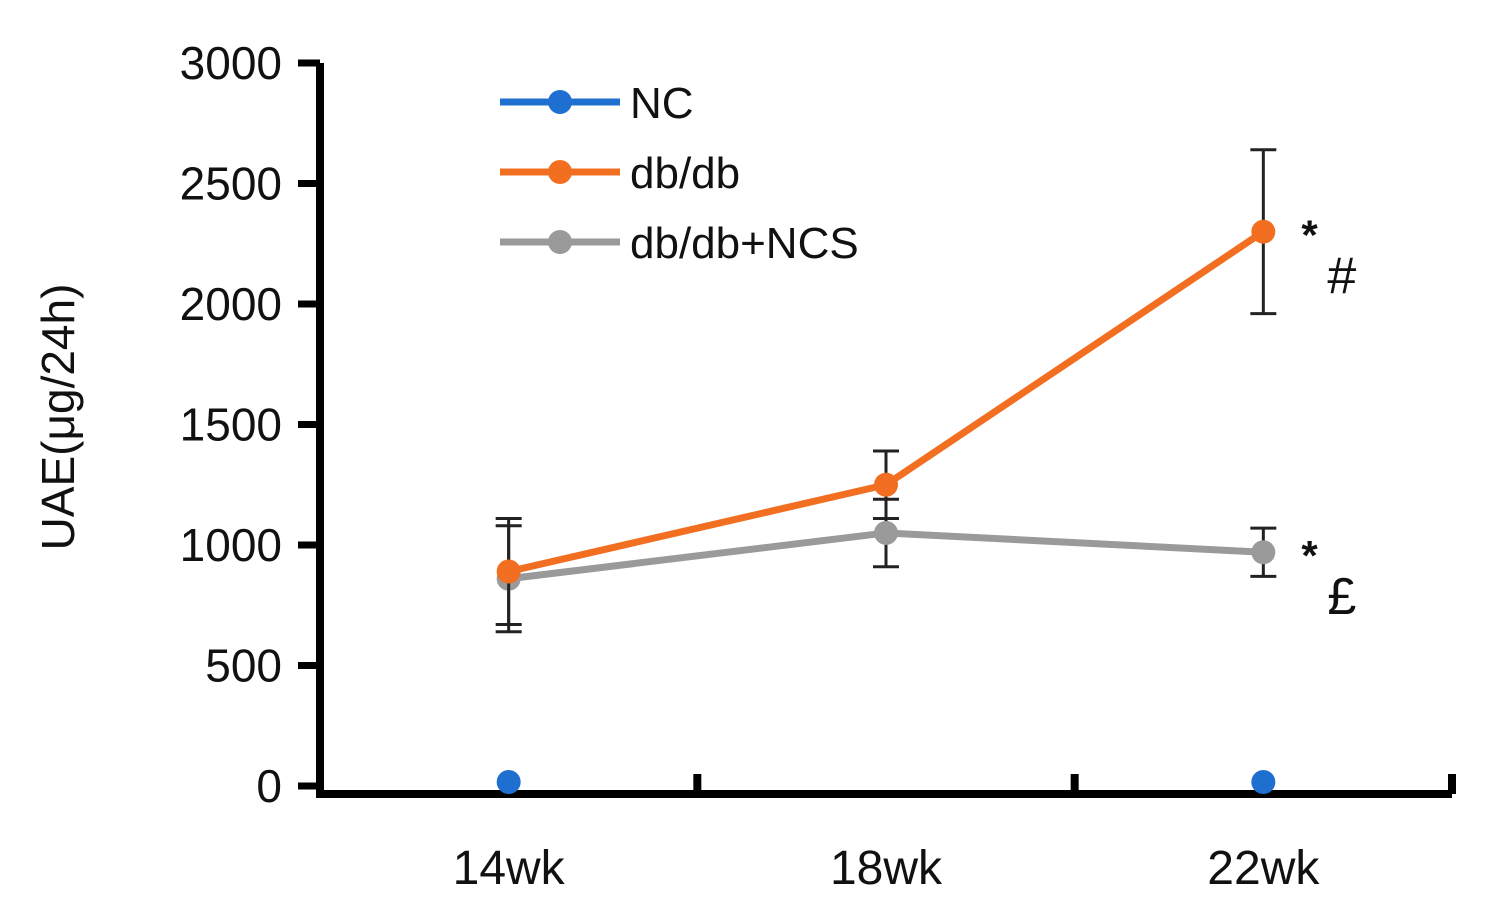  Describe the element at coordinates (231, 63) in the screenshot. I see `y-tick-label: 3000` at that location.